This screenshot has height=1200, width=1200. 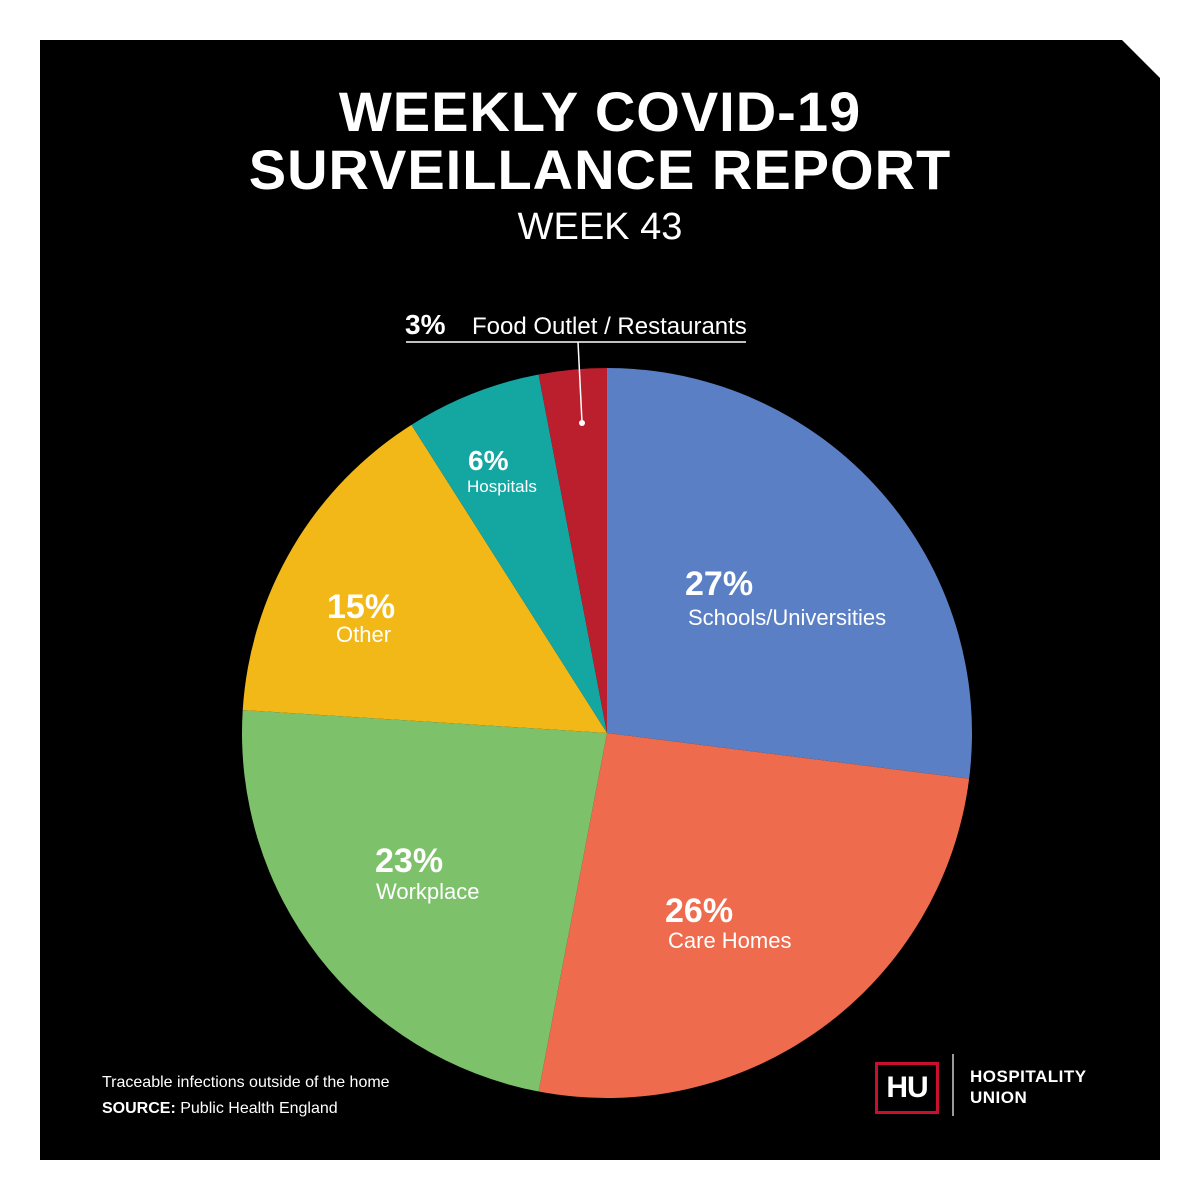 I want to click on pie-slice-workplace, so click(x=424, y=901).